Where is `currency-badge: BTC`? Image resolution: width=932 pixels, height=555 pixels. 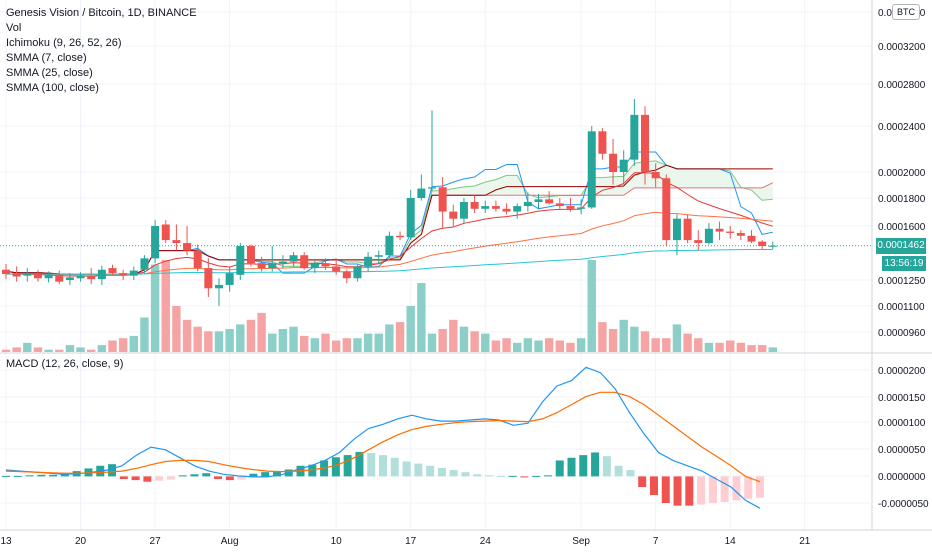
currency-badge: BTC is located at coordinates (906, 12).